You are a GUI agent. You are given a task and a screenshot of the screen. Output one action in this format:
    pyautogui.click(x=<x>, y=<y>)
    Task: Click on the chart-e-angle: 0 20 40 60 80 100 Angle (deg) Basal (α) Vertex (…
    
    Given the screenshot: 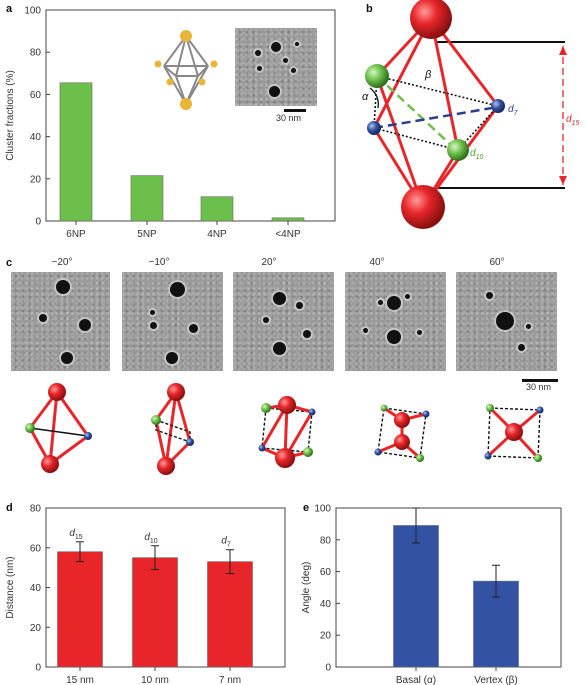 What is the action you would take?
    pyautogui.click(x=431, y=594)
    